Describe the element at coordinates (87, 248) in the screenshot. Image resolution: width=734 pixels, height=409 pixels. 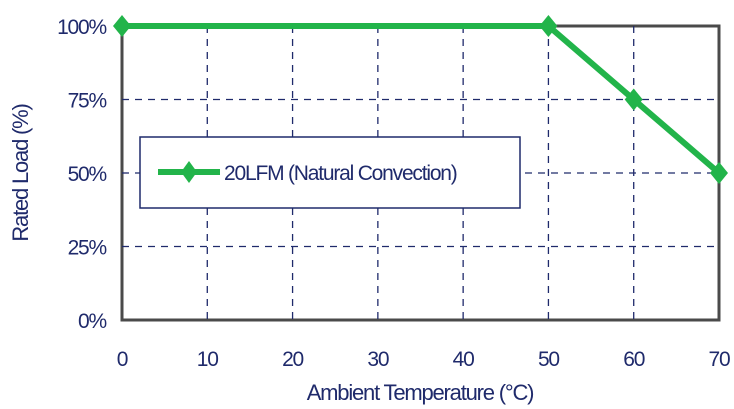
I see `y-tick-label: 25%` at that location.